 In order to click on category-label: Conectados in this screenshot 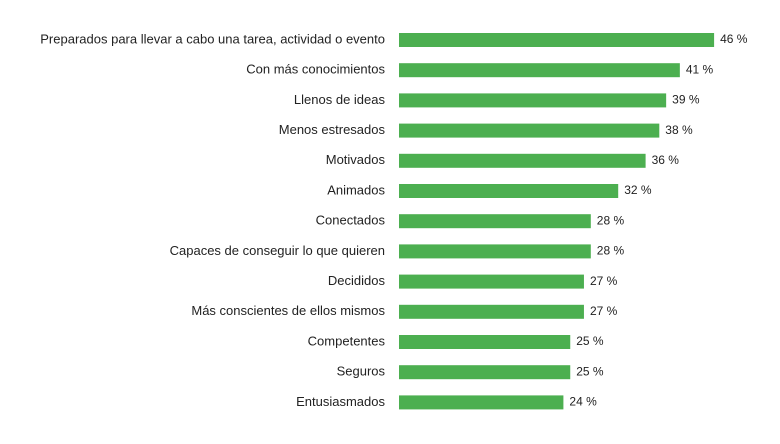, I will do `click(351, 220)`.